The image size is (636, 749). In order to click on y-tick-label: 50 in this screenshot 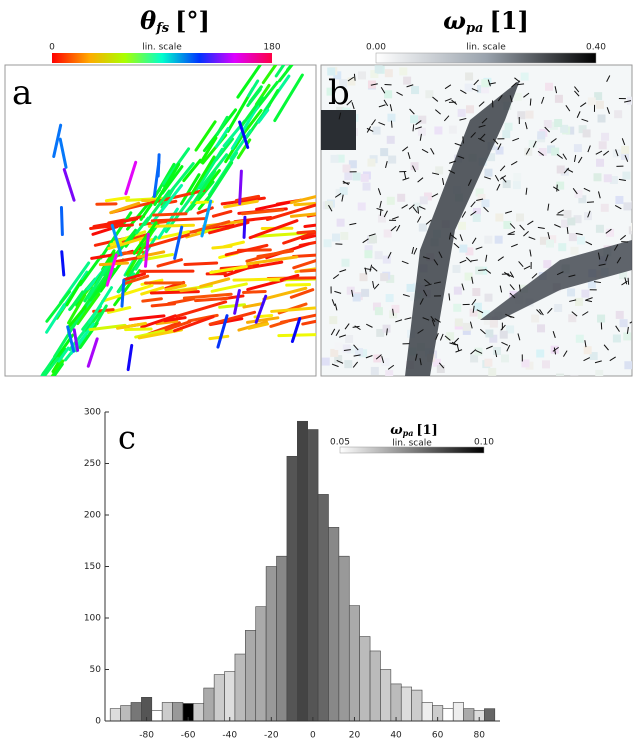, I will do `click(96, 670)`.